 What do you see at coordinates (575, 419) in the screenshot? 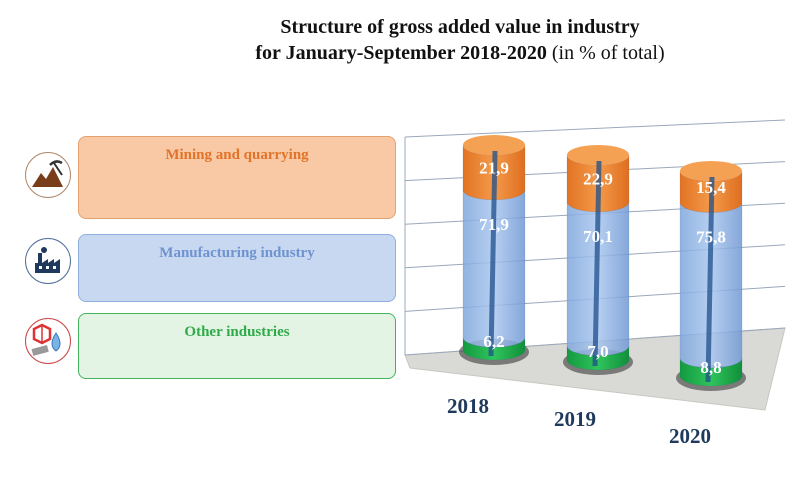
I see `year-label-2019: 2019` at bounding box center [575, 419].